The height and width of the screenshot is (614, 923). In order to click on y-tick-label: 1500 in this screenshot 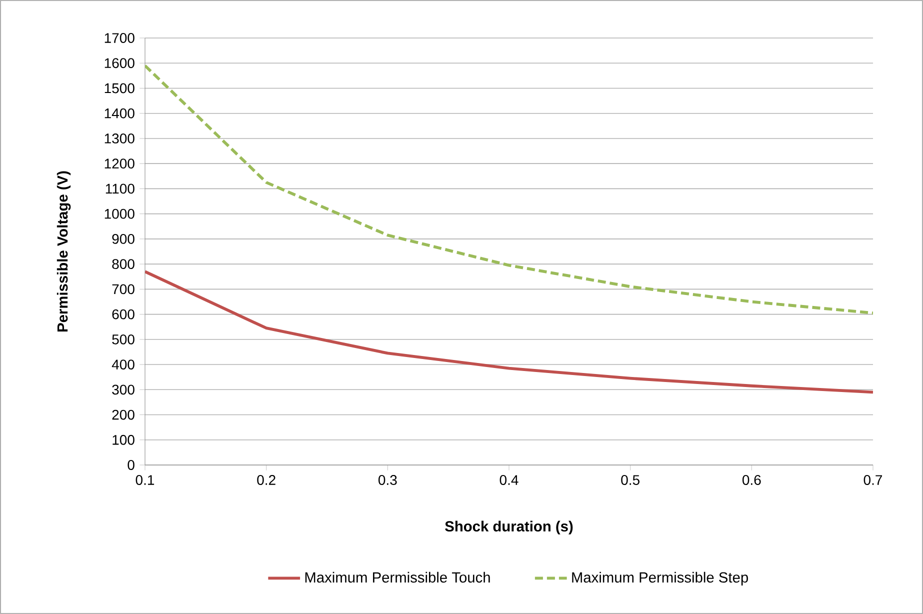, I will do `click(119, 88)`.